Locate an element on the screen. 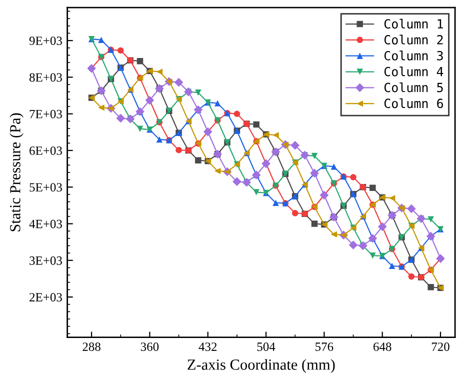  y-tick-label: 8E+03 is located at coordinates (45, 77).